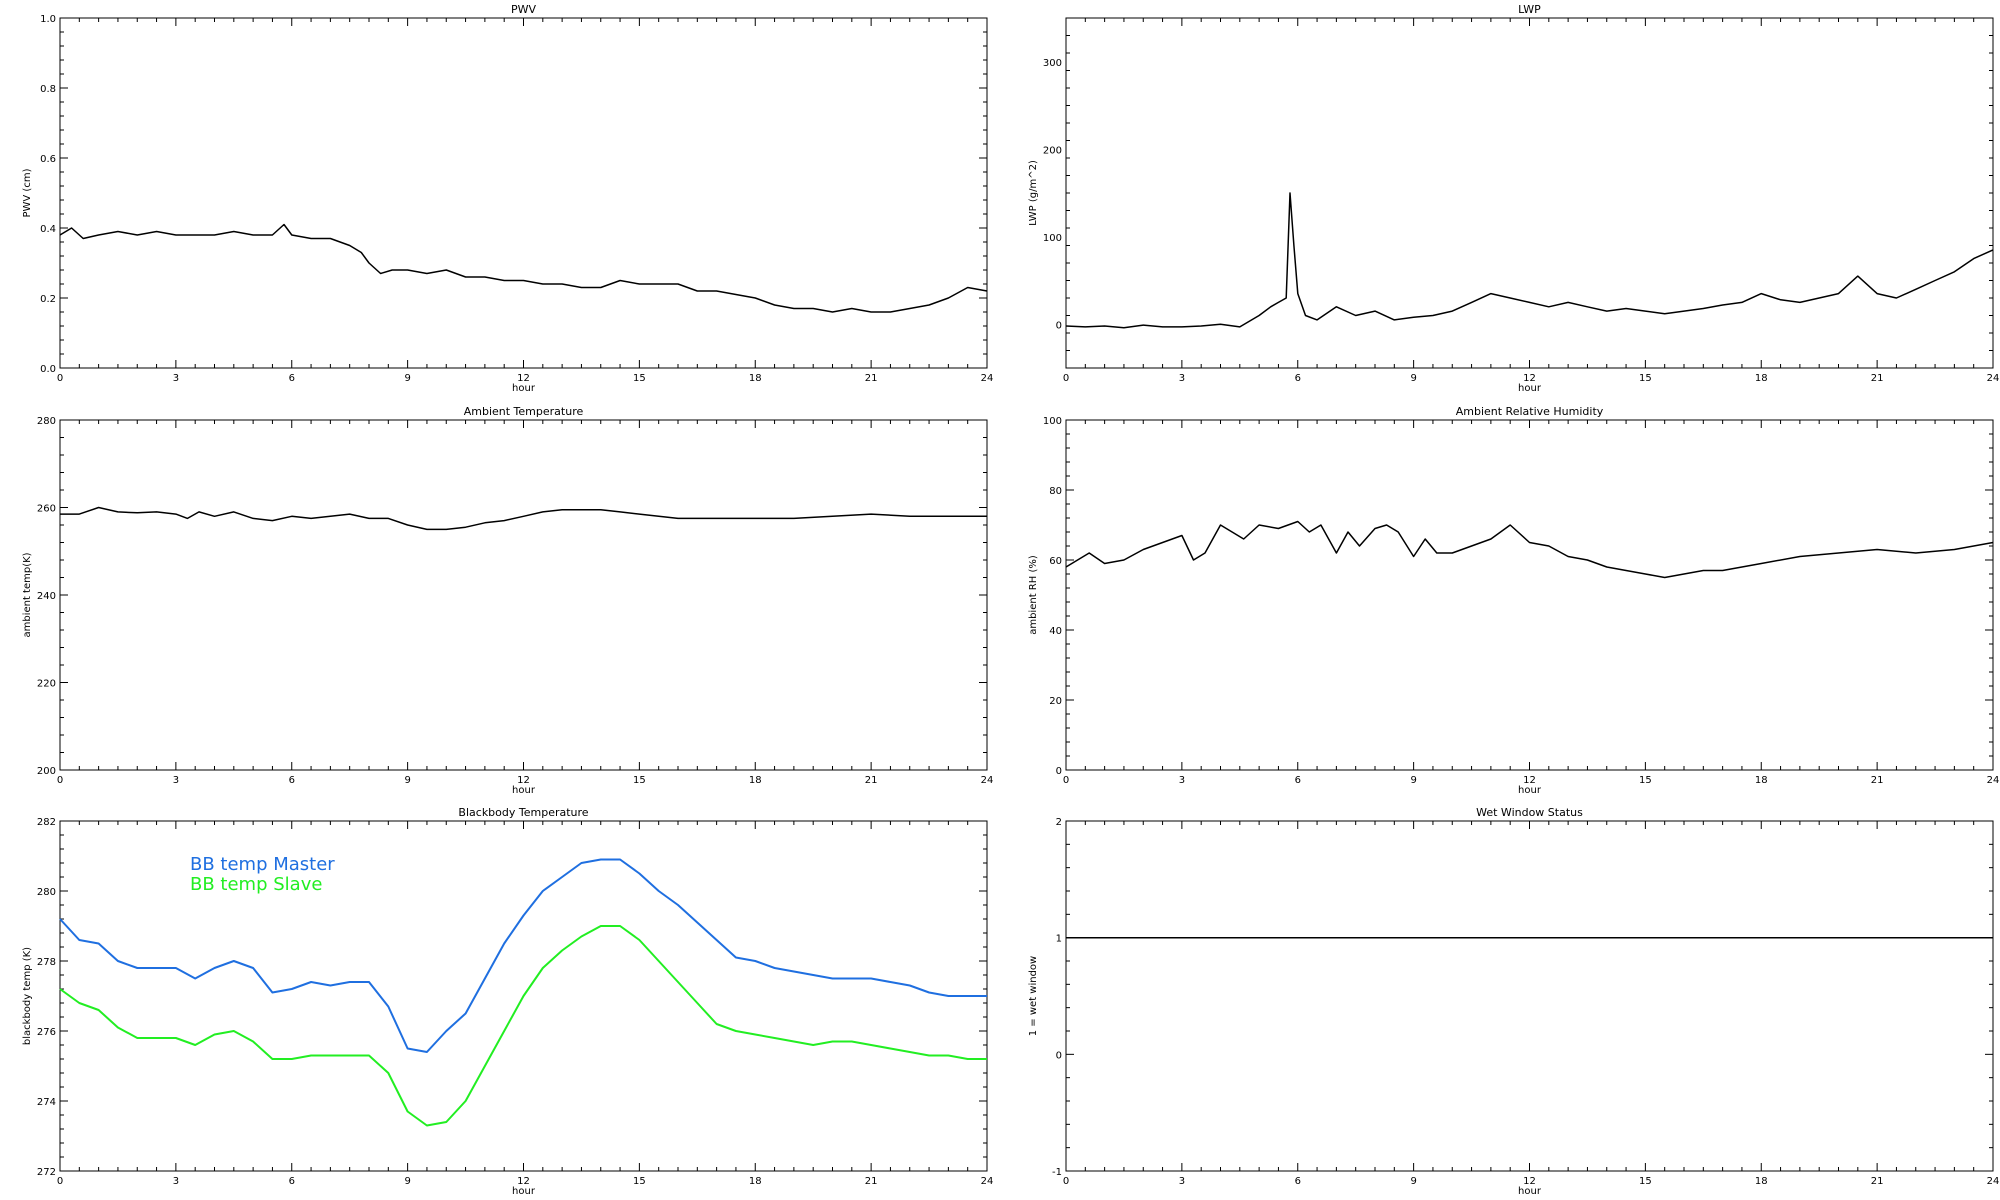  What do you see at coordinates (46, 1172) in the screenshot?
I see `y-tick-label: 272` at bounding box center [46, 1172].